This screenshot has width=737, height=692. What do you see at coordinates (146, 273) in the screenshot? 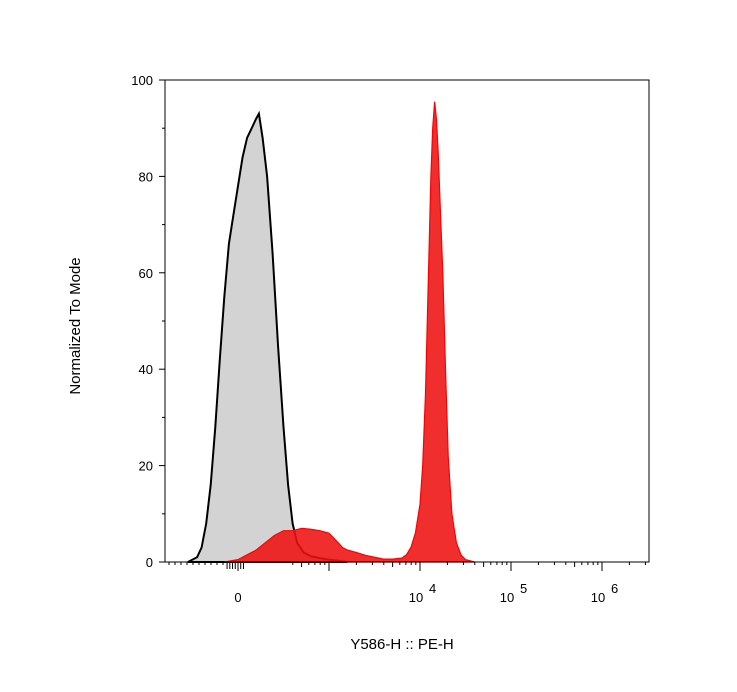
I see `y-tick-label: 60` at bounding box center [146, 273].